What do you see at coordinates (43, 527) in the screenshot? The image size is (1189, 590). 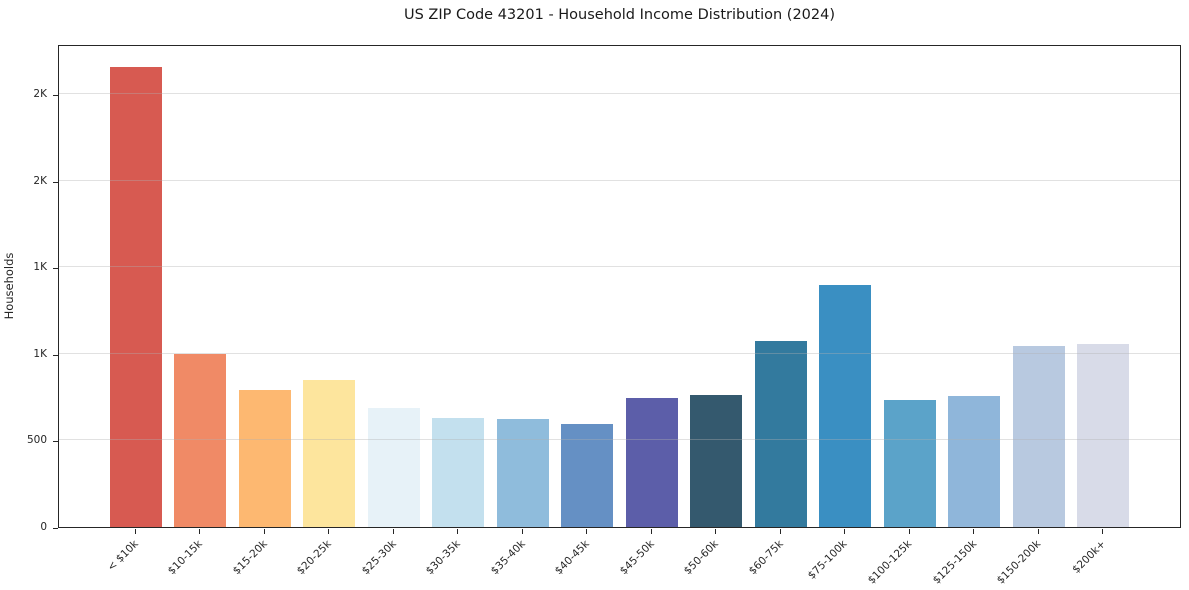 I see `y-tick-label: 0` at bounding box center [43, 527].